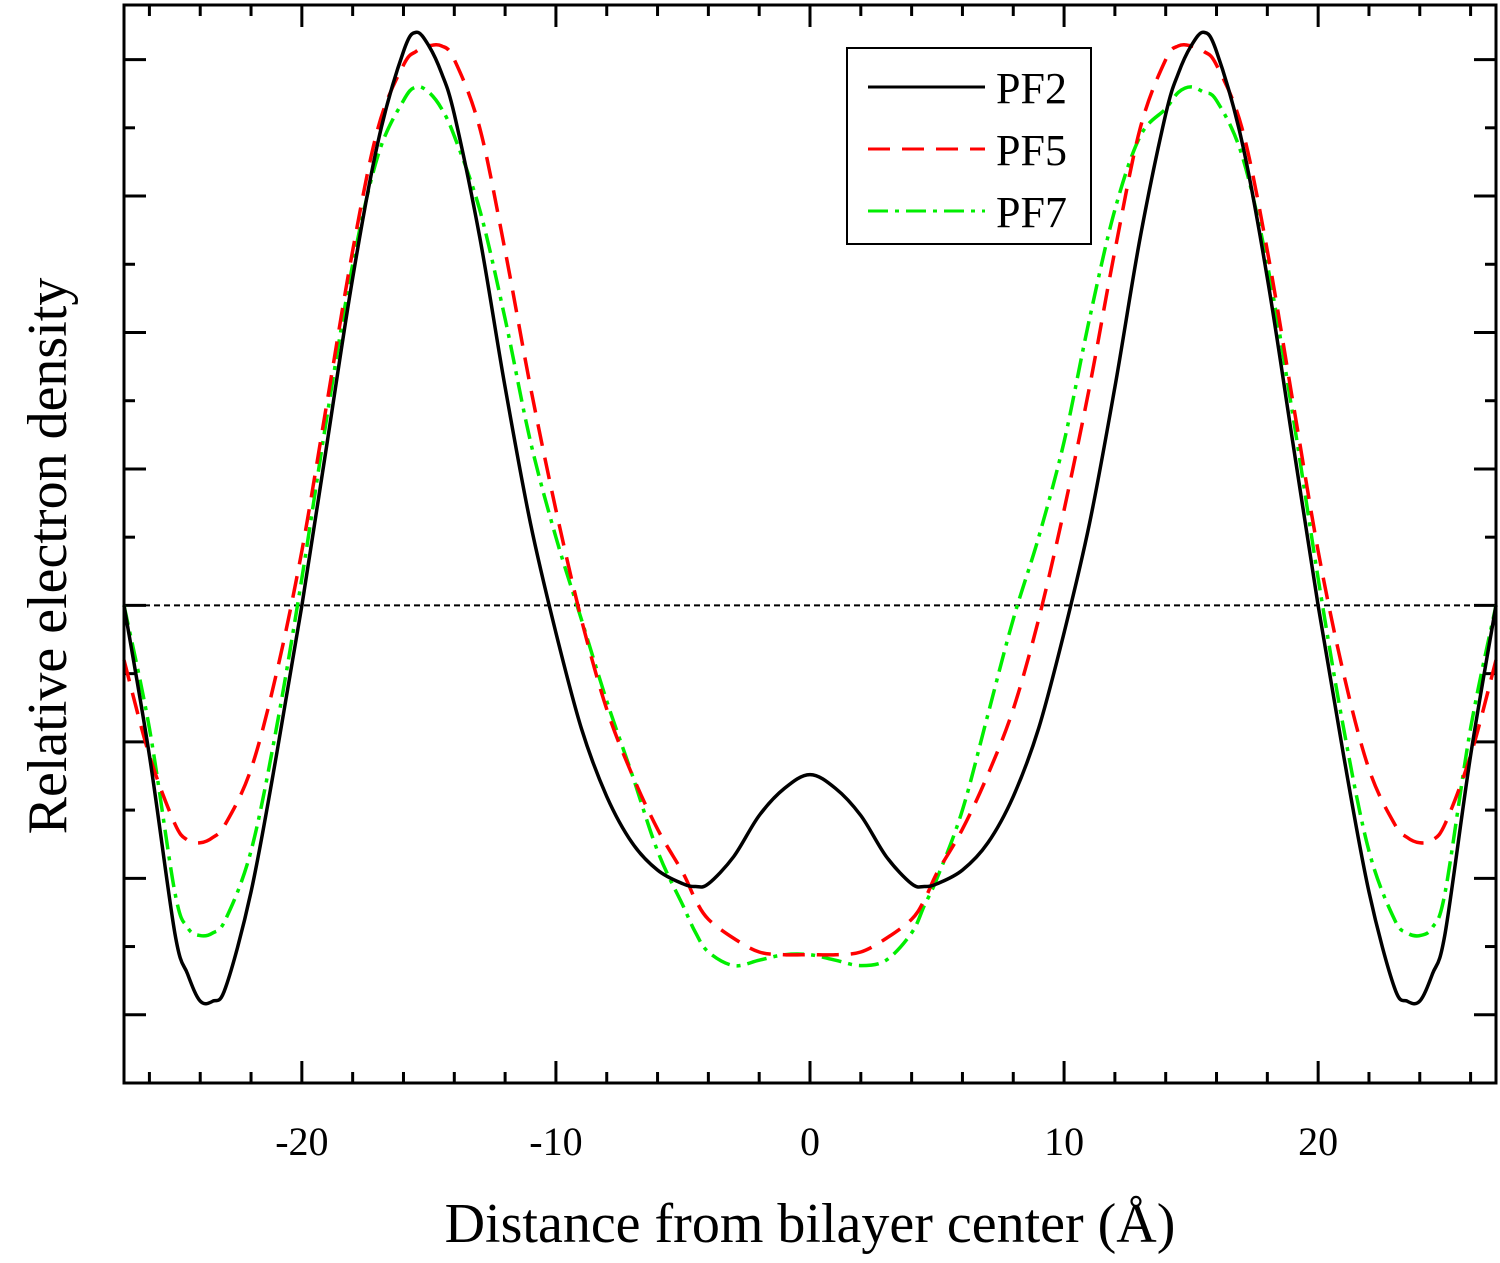  I want to click on x-axis-label: Distance from bilayer center (Å), so click(810, 1224).